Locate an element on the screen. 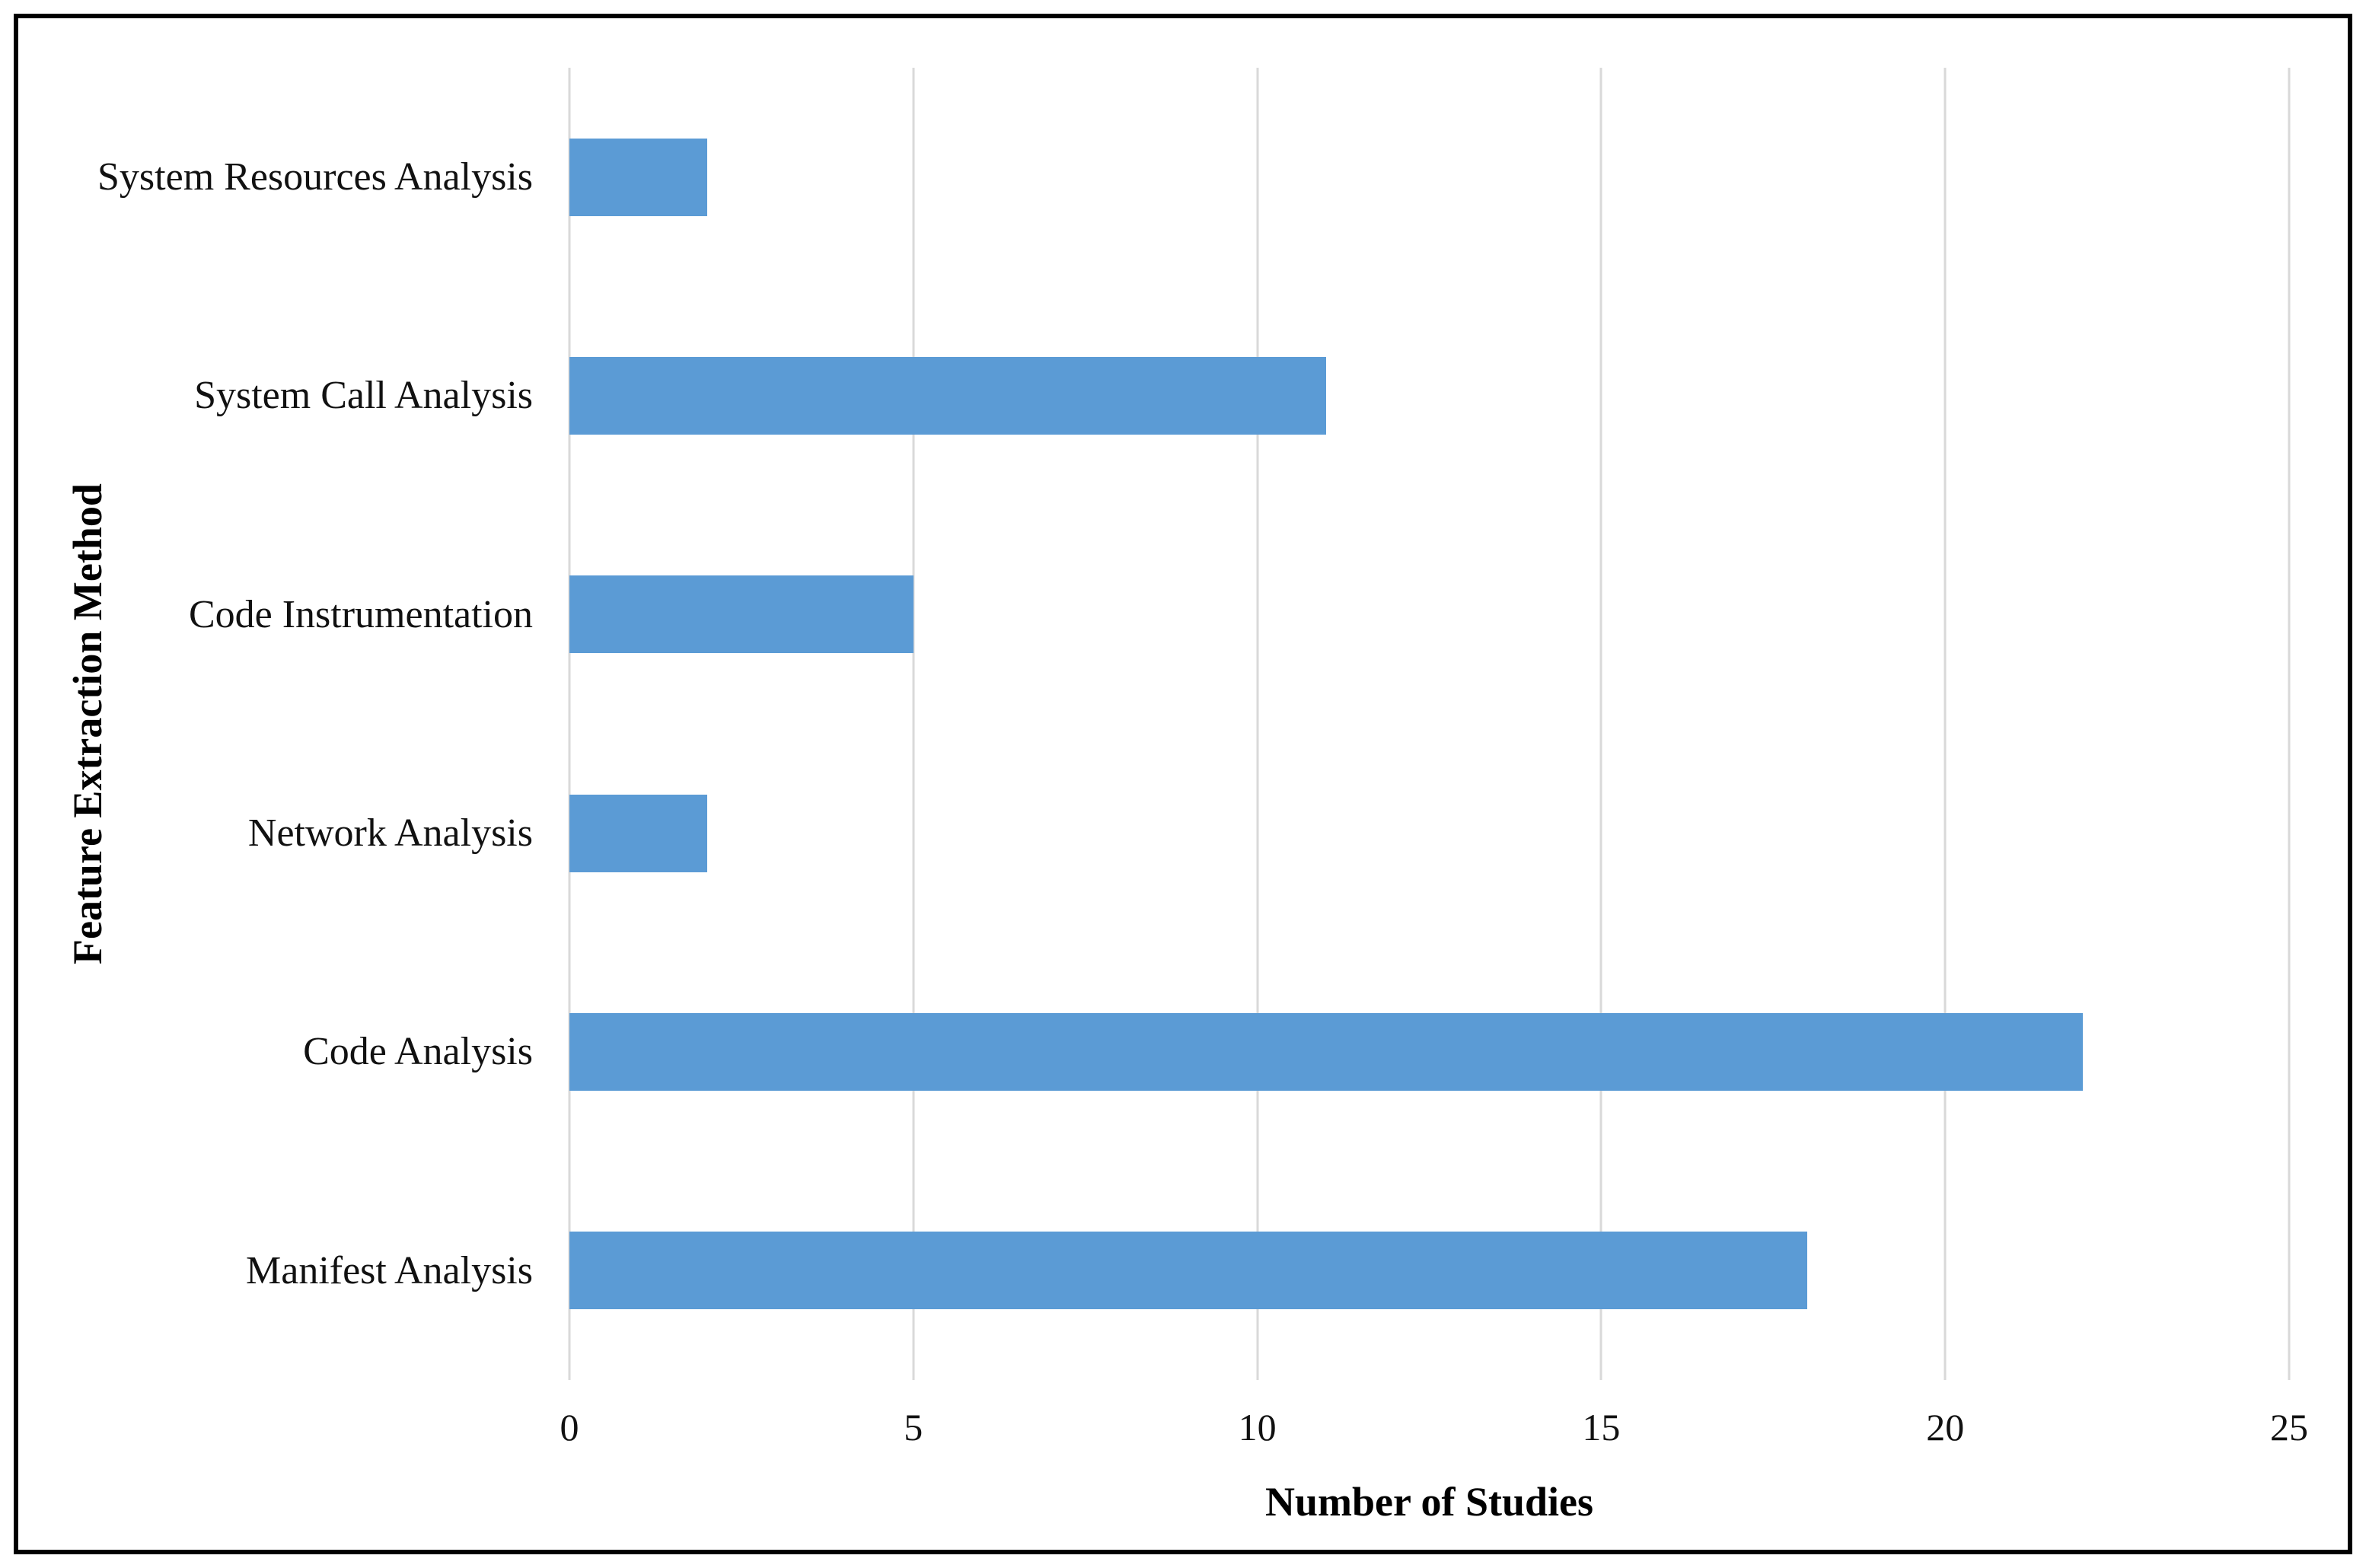 The image size is (2366, 1568). x-tick-label-5: 5 is located at coordinates (913, 1427).